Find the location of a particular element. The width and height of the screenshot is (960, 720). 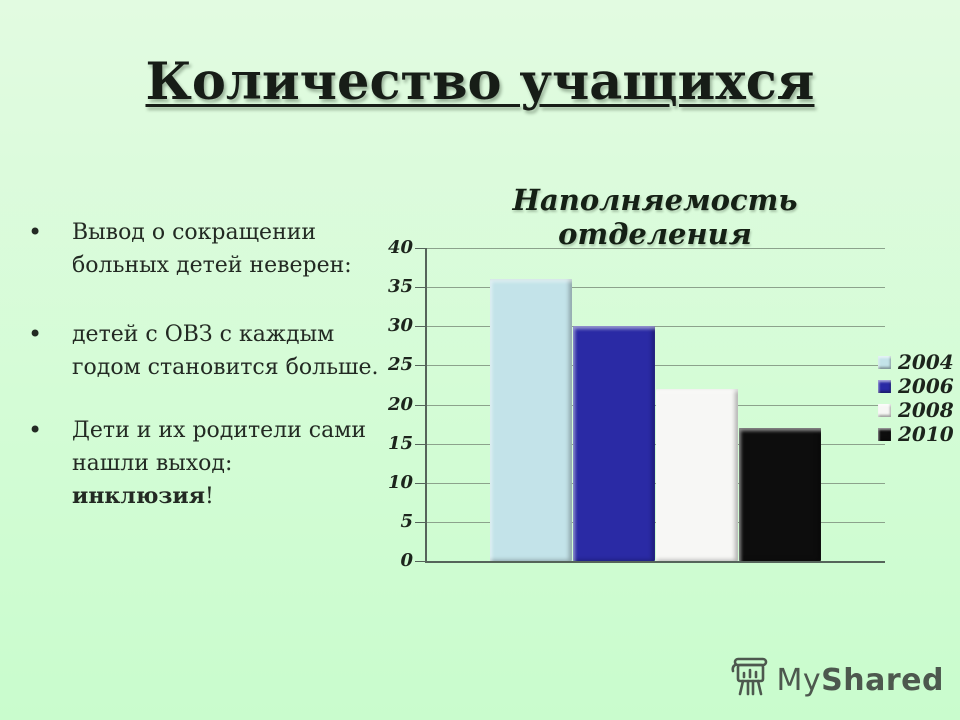

chart-title: Наполняемость отделения is located at coordinates (655, 217).